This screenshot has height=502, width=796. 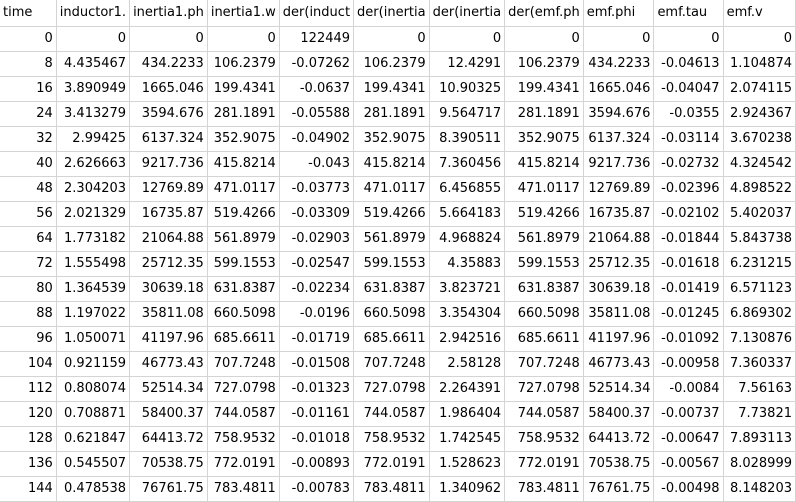 What do you see at coordinates (317, 214) in the screenshot?
I see `data-cell: -0.03309` at bounding box center [317, 214].